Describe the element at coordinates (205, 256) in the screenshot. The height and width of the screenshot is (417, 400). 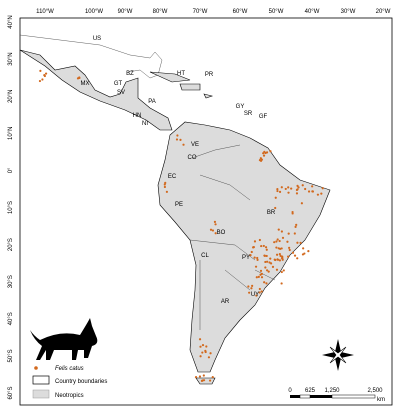
I see `country-code: CL` at that location.